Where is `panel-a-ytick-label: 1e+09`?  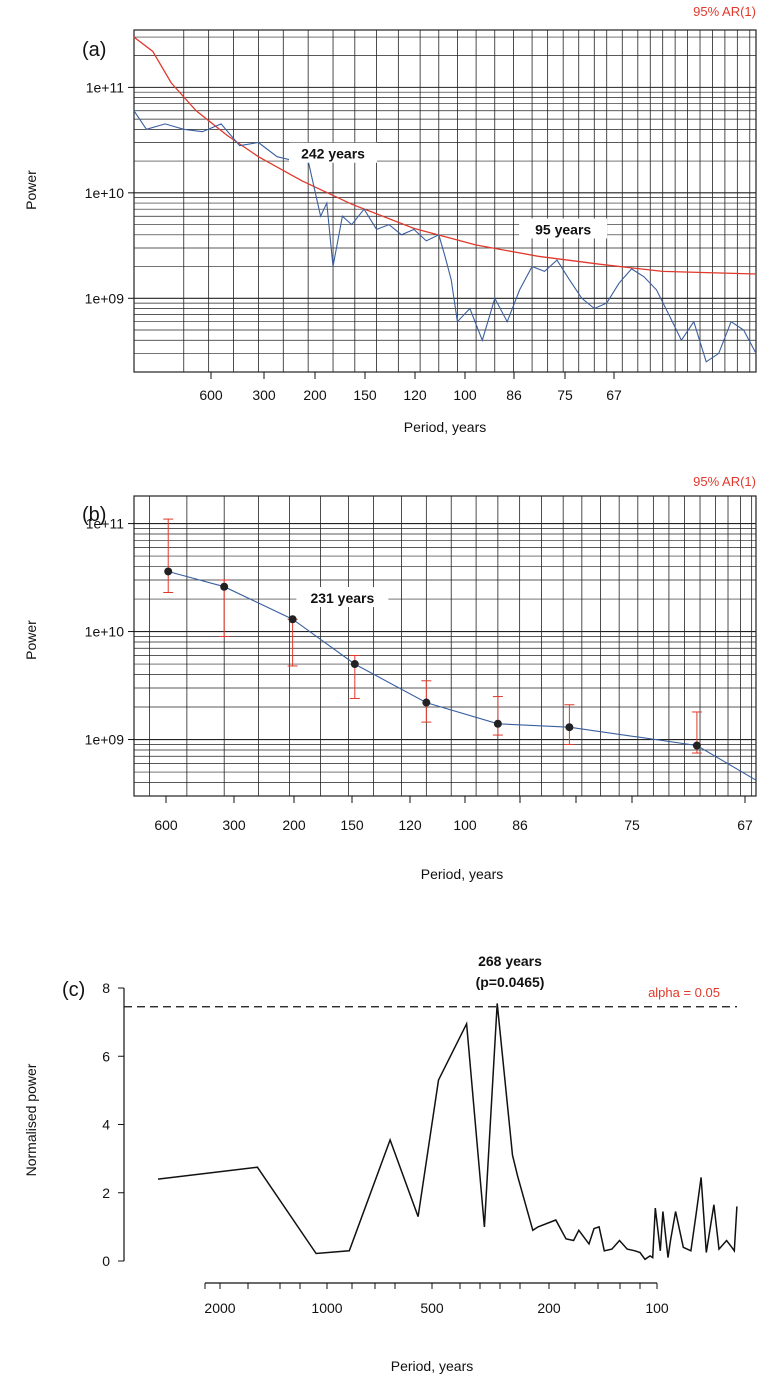
panel-a-ytick-label: 1e+09 is located at coordinates (105, 298).